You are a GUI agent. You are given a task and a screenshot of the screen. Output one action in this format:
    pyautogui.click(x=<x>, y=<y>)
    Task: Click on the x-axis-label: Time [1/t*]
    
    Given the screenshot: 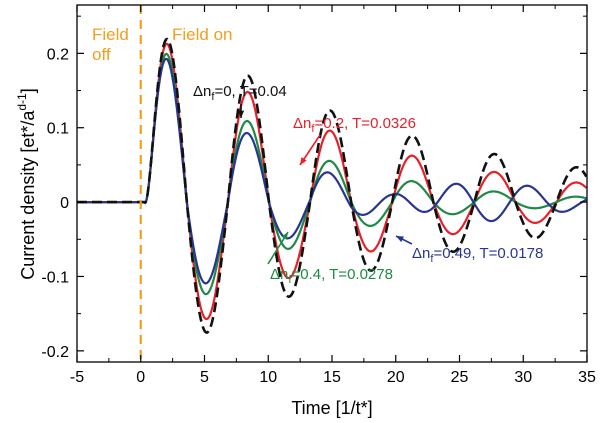 What is the action you would take?
    pyautogui.click(x=331, y=408)
    